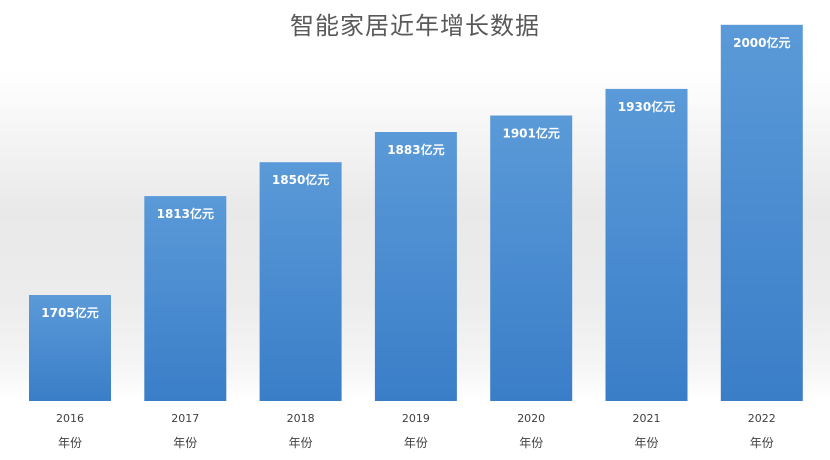  Describe the element at coordinates (301, 443) in the screenshot. I see `tick-unit-label-2018: 年份` at that location.